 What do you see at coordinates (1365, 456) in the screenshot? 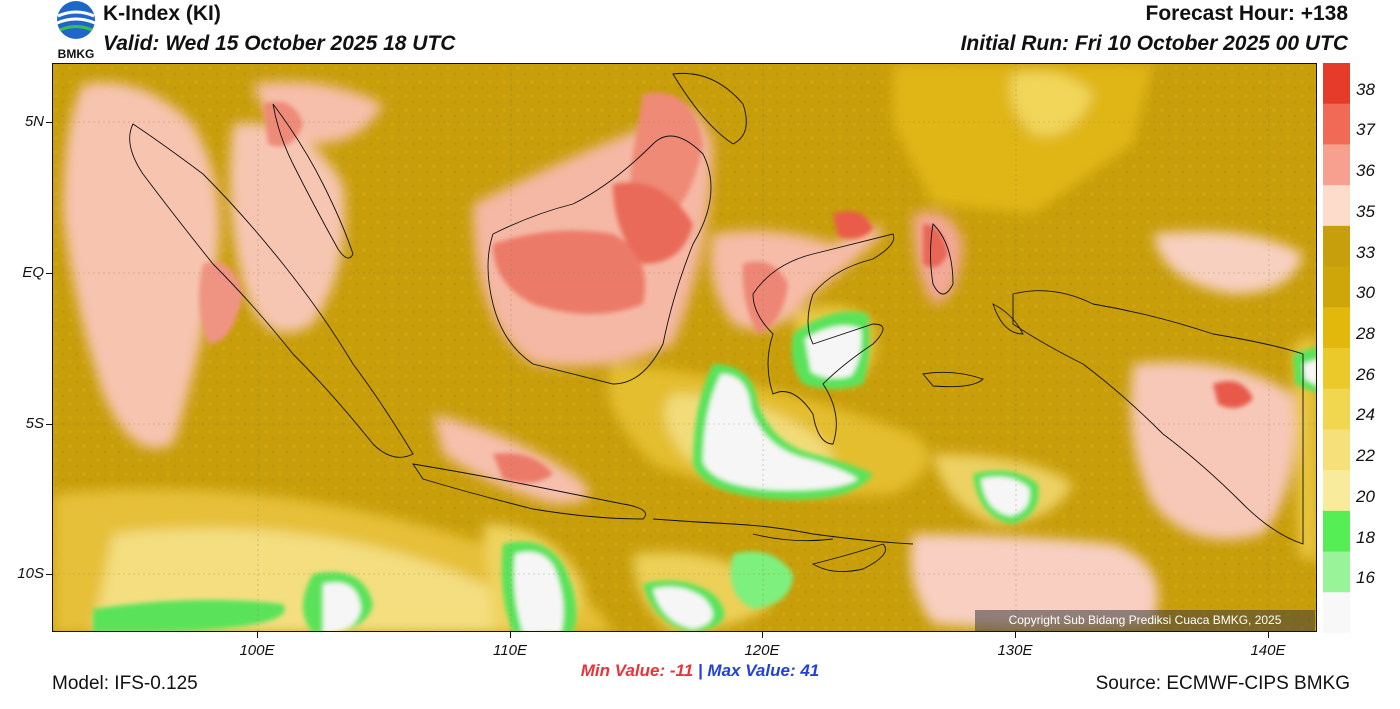
I see `colorbar-label: 22` at bounding box center [1365, 456].